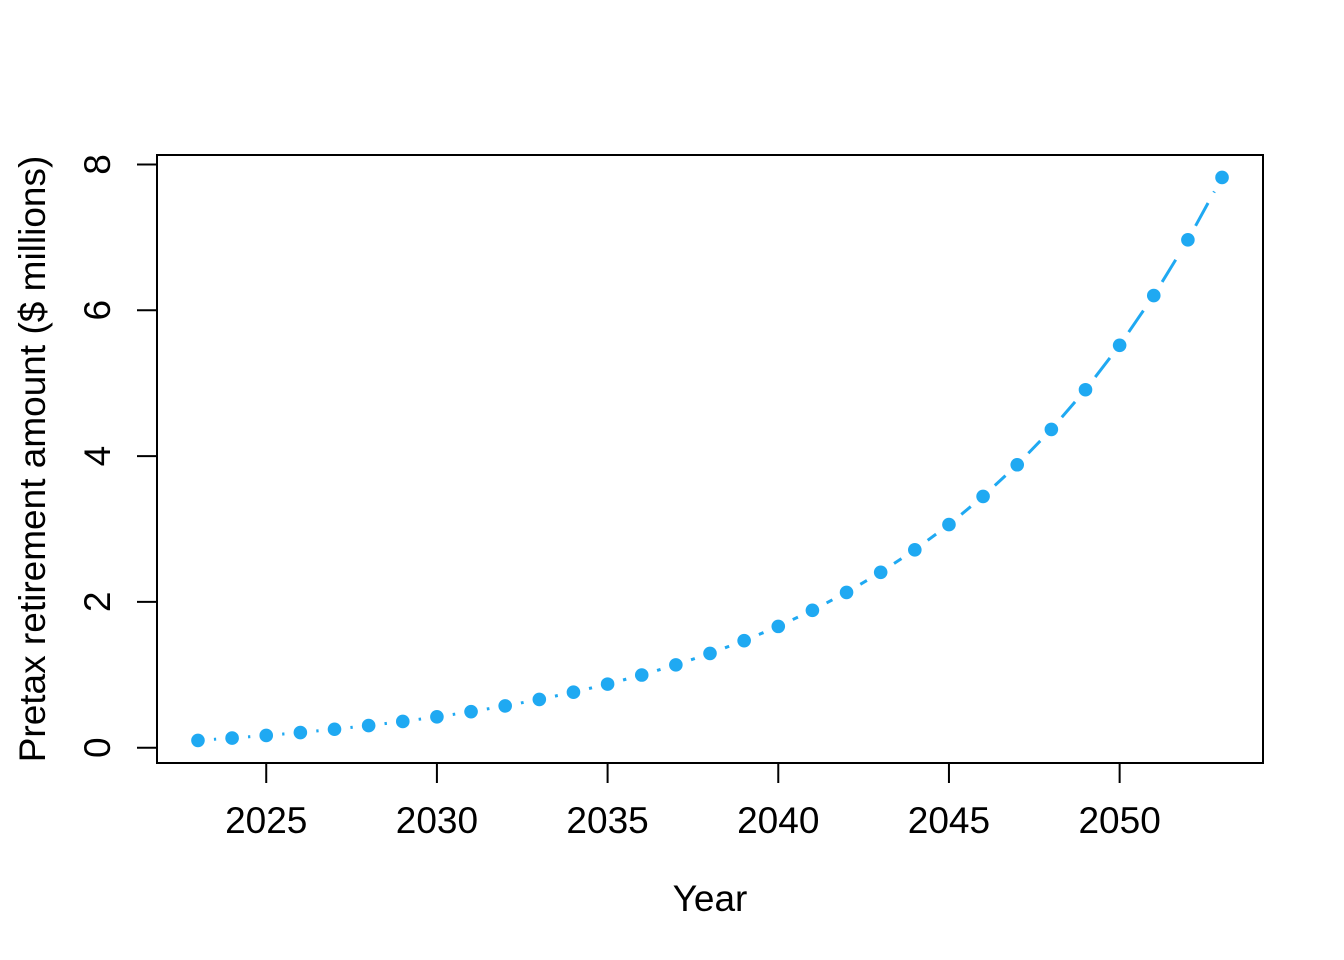 The image size is (1344, 960). What do you see at coordinates (368, 725) in the screenshot?
I see `data-point-2028` at bounding box center [368, 725].